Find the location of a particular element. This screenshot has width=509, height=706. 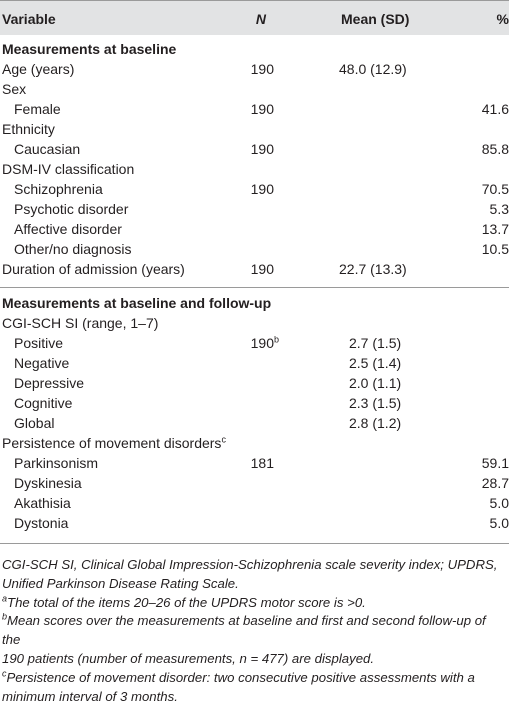

table-row: Female 190 41.6 is located at coordinates (254, 109).